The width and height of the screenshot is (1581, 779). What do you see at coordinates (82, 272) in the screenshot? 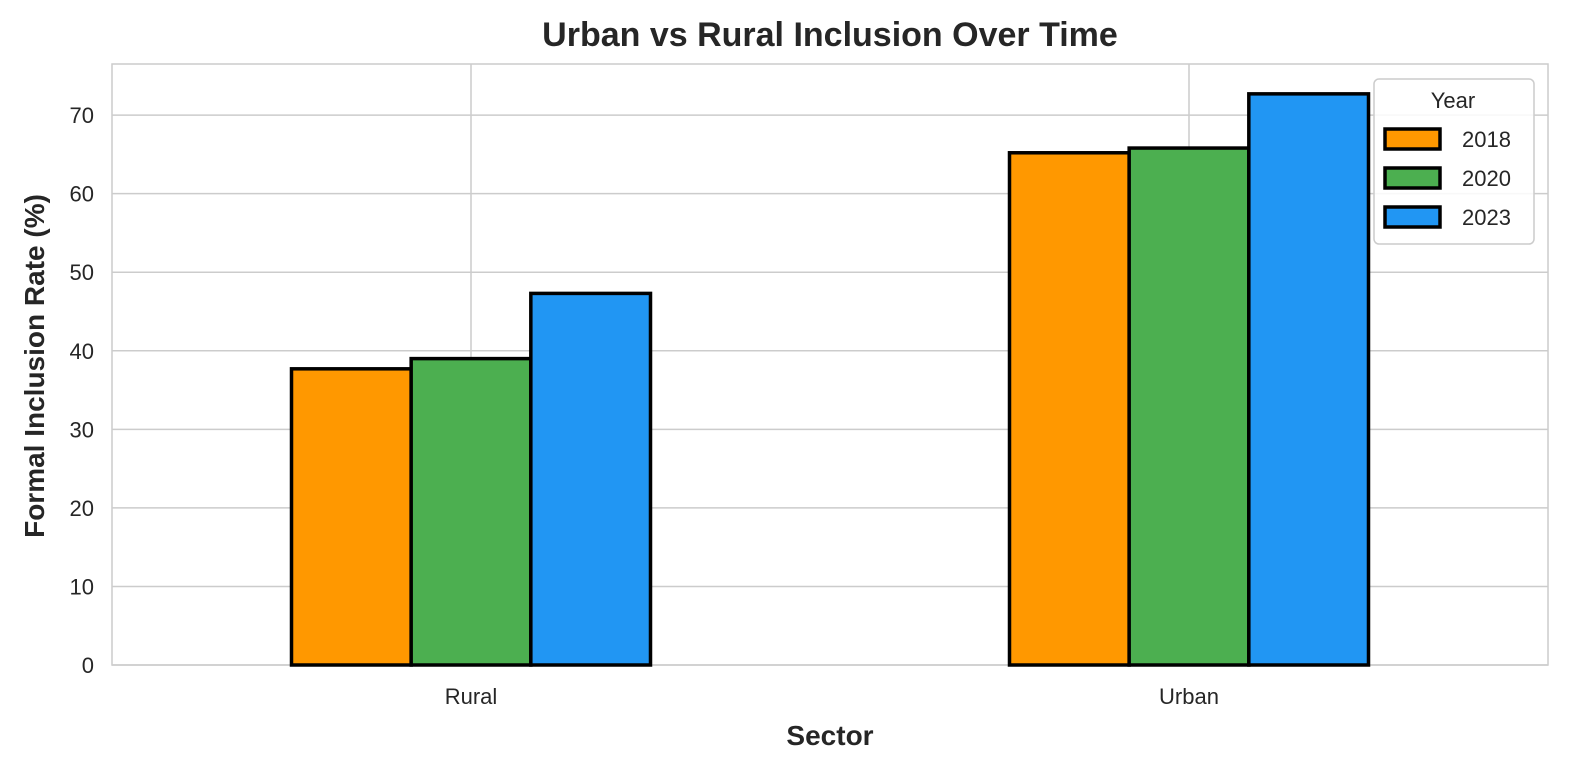
I see `y-tick-label: 50` at bounding box center [82, 272].